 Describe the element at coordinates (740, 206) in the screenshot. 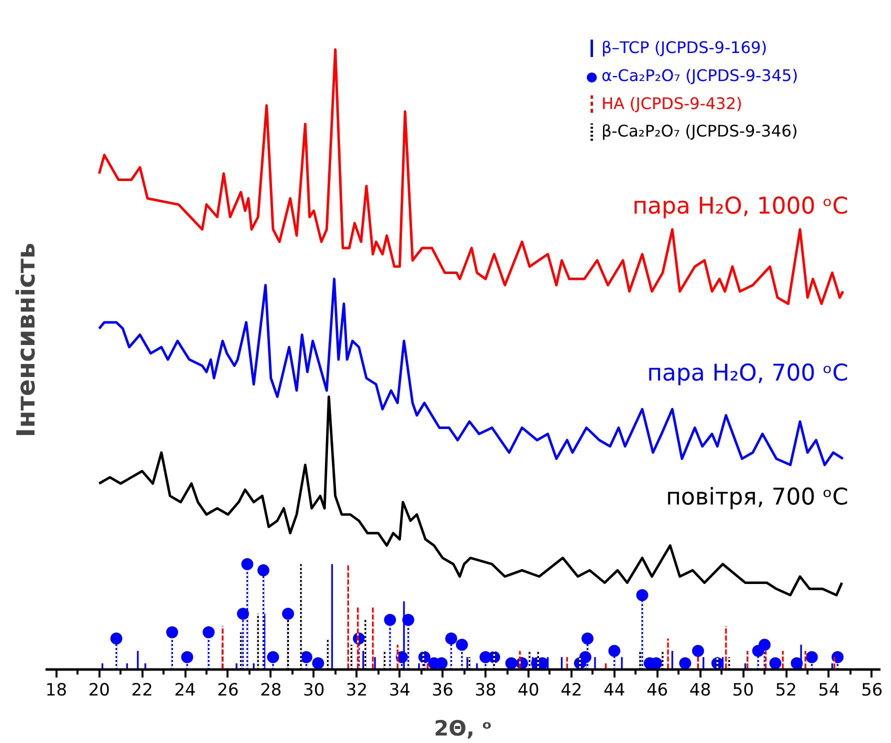

I see `series-label: пара H₂O, 1000 ᵒC` at that location.